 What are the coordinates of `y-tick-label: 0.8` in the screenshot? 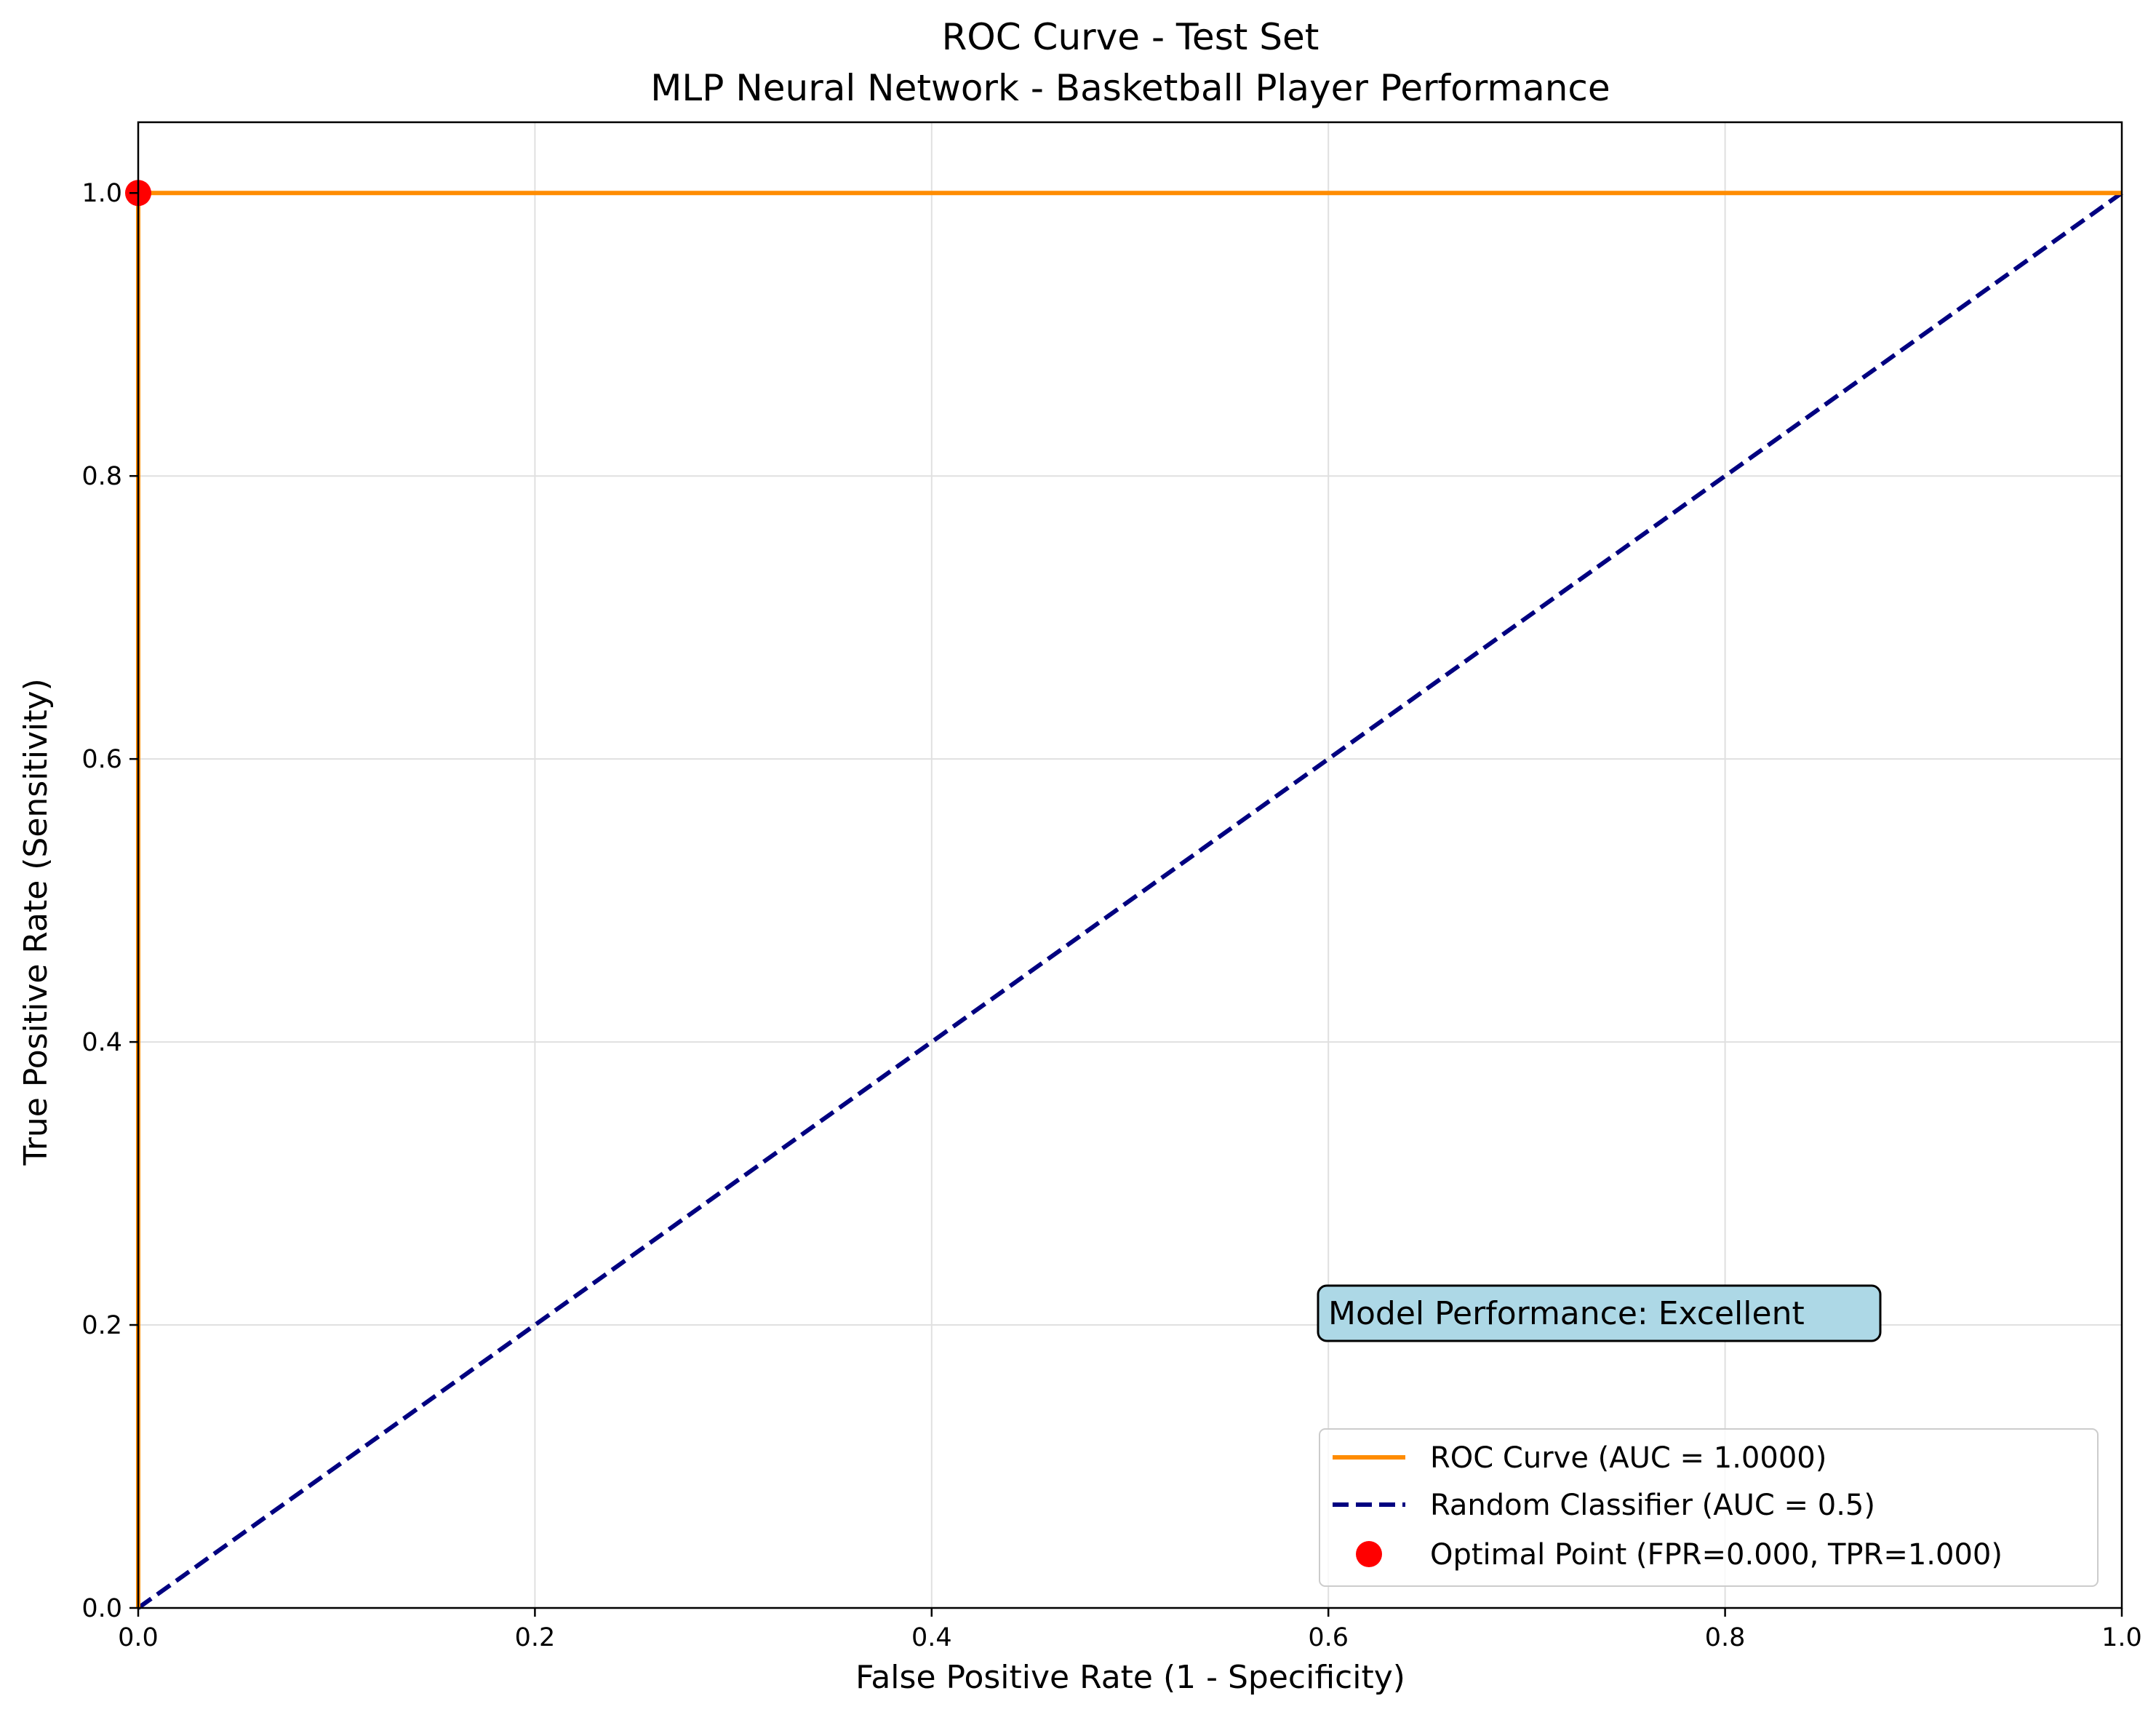 It's located at (101, 476).